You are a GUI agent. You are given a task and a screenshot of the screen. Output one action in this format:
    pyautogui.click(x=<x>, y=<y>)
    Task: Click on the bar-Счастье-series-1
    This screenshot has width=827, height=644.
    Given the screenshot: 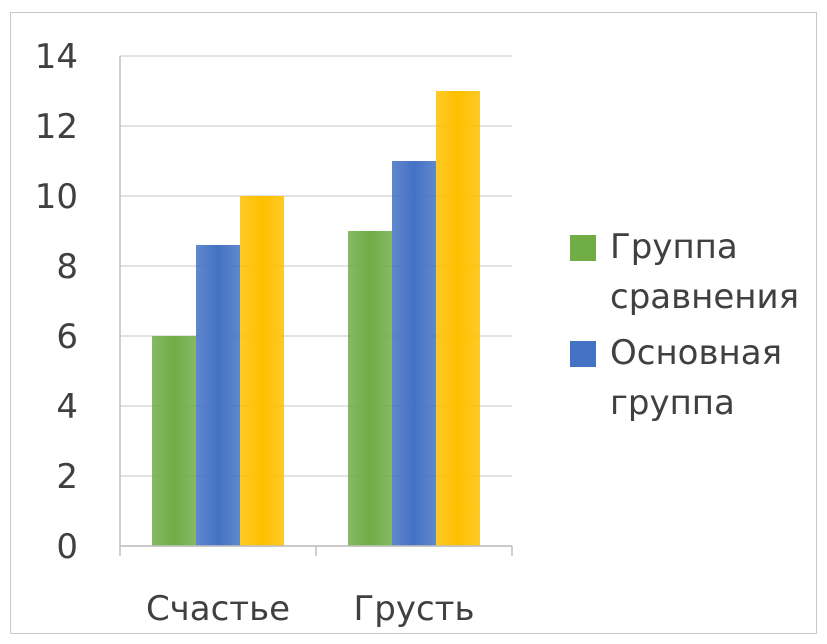 What is the action you would take?
    pyautogui.click(x=218, y=395)
    